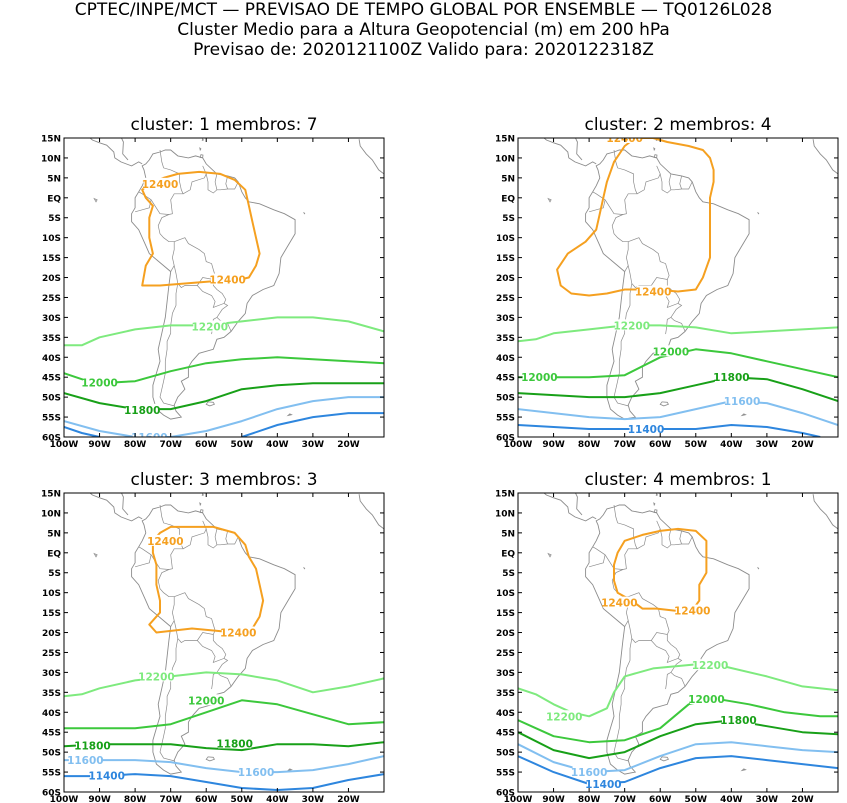 The image size is (847, 803). Describe the element at coordinates (646, 430) in the screenshot. I see `contour-label: 11400` at that location.